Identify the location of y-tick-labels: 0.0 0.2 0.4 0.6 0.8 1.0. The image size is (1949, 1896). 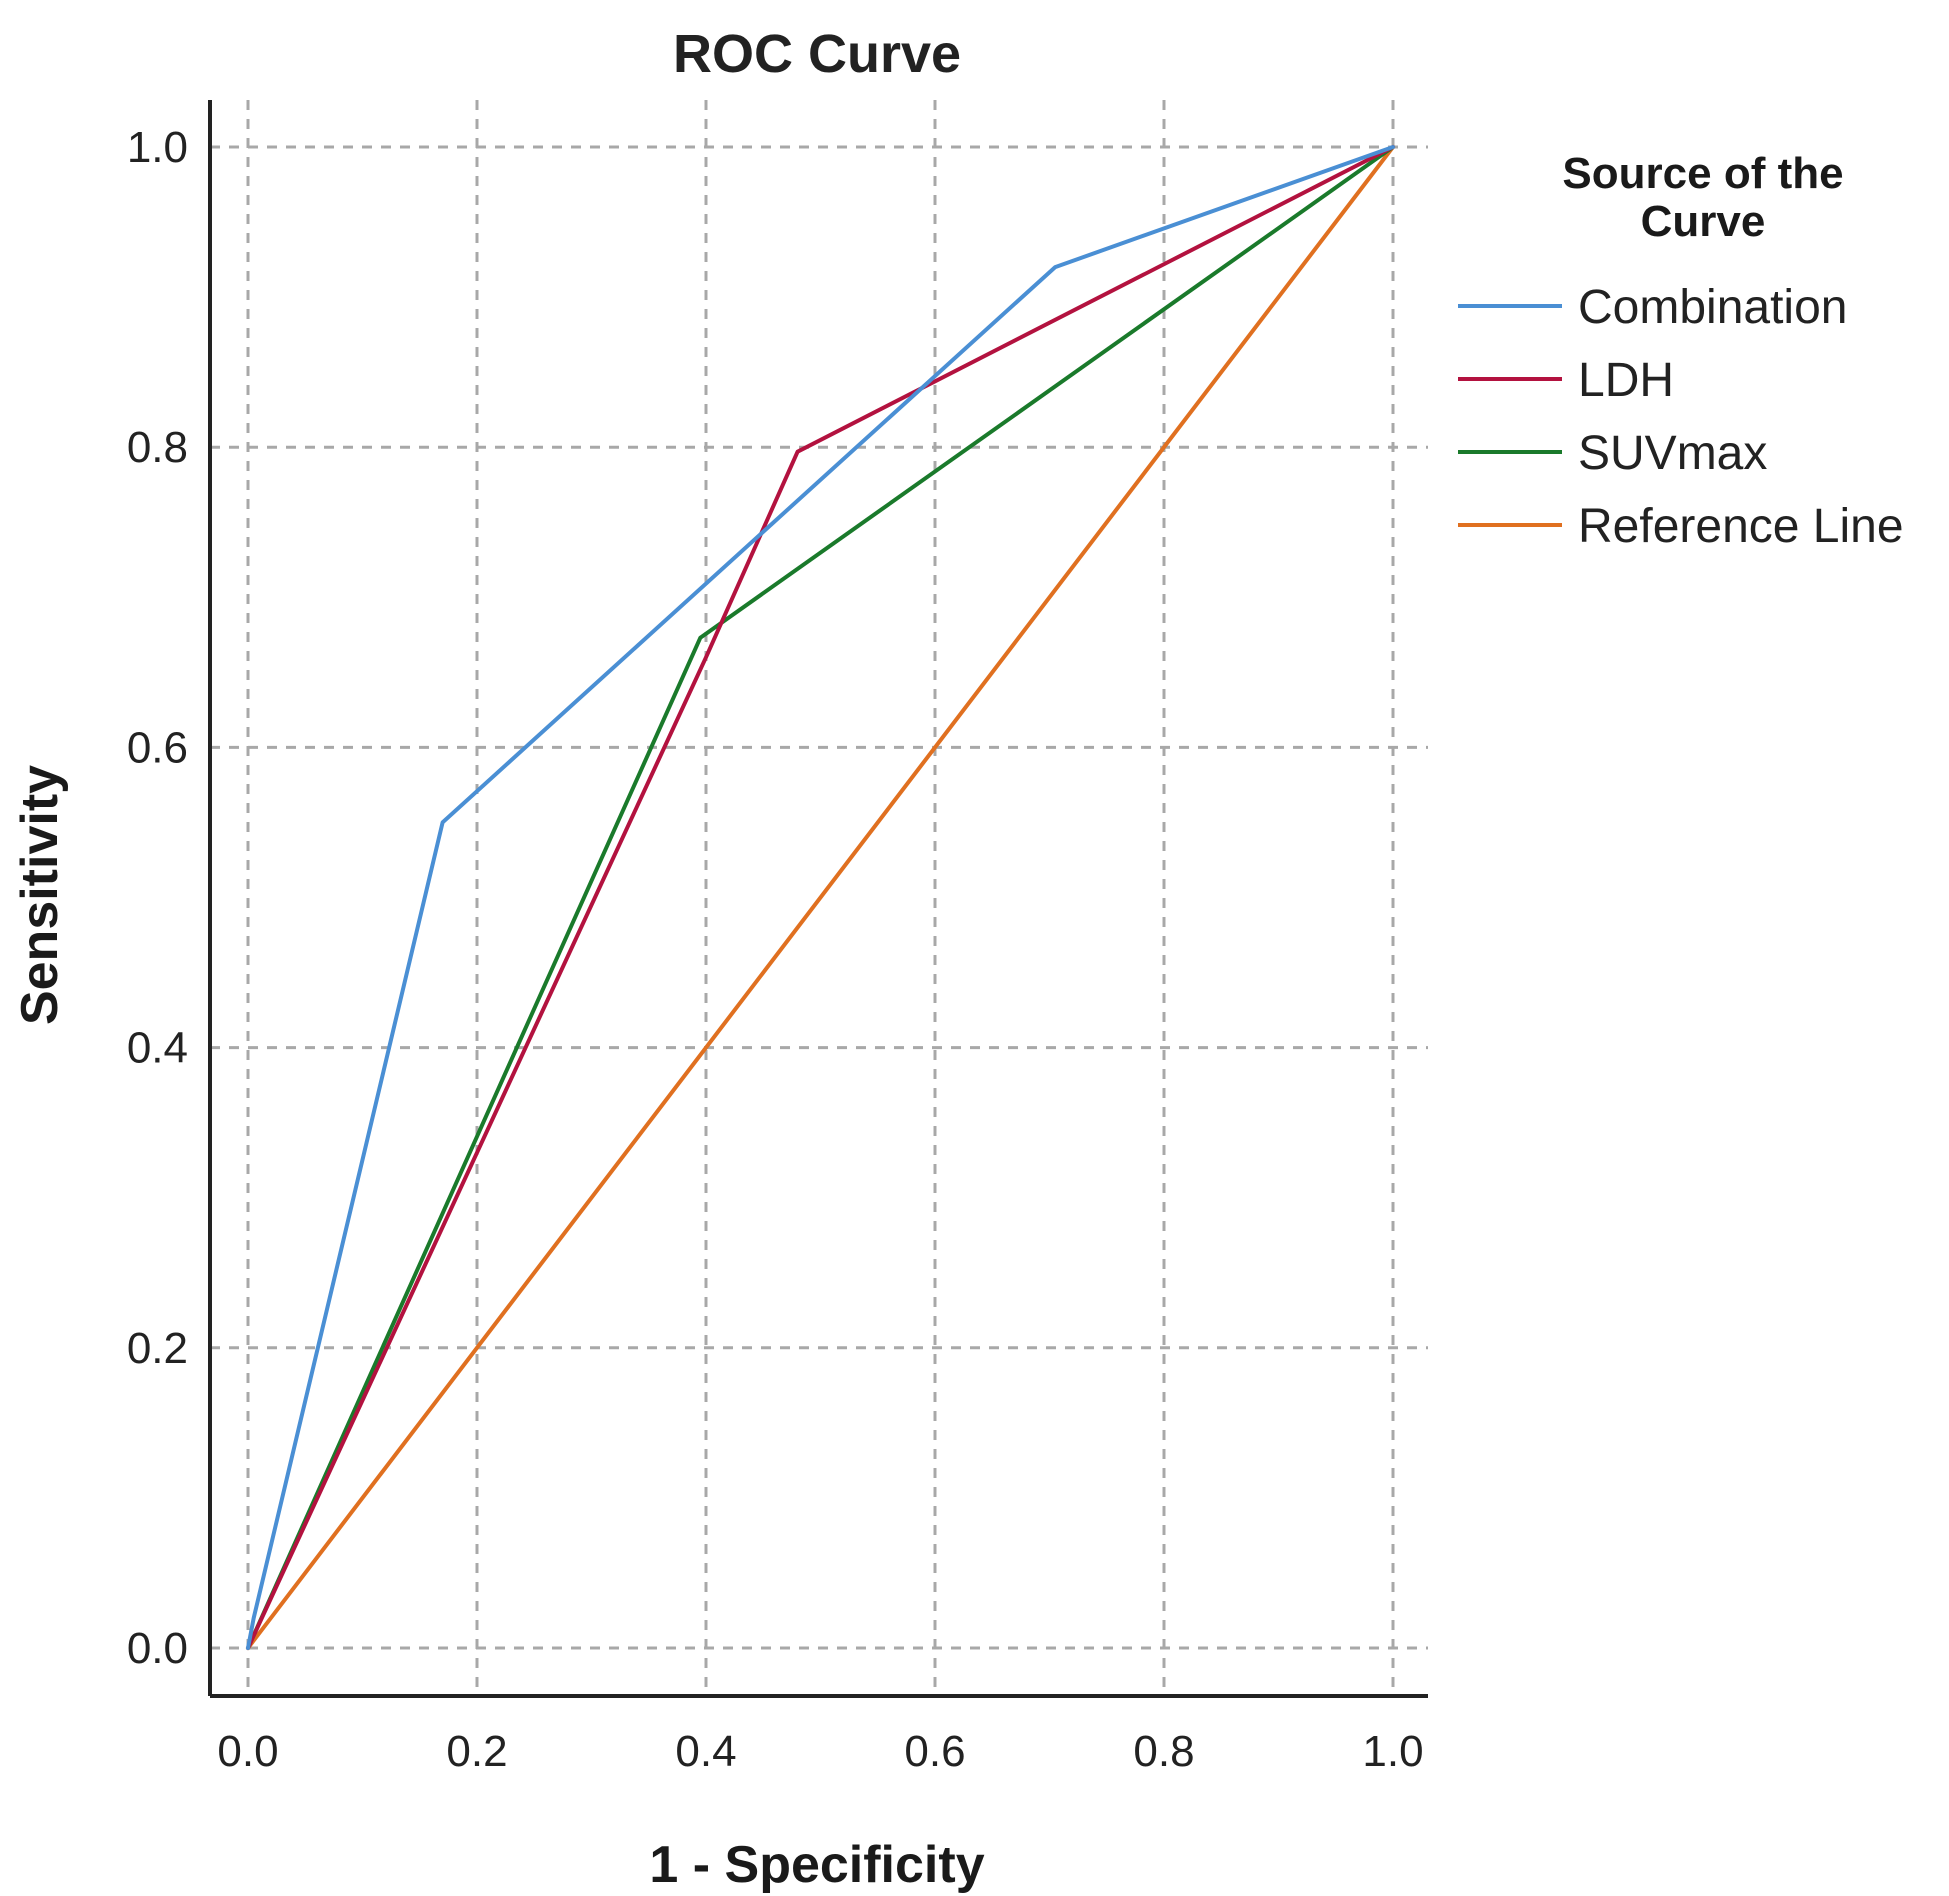
(157, 898).